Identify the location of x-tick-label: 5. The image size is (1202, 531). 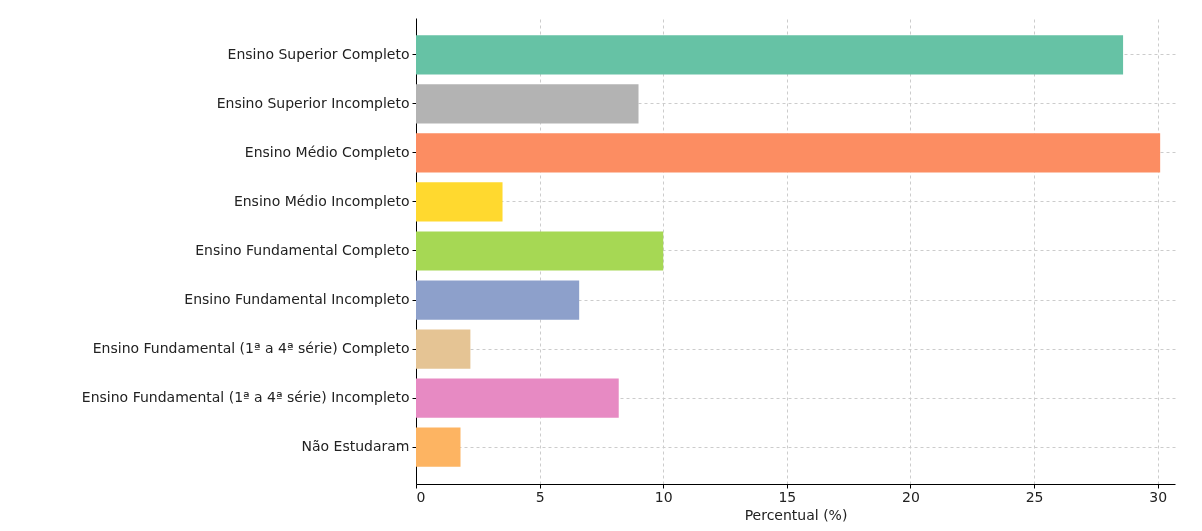
(540, 496).